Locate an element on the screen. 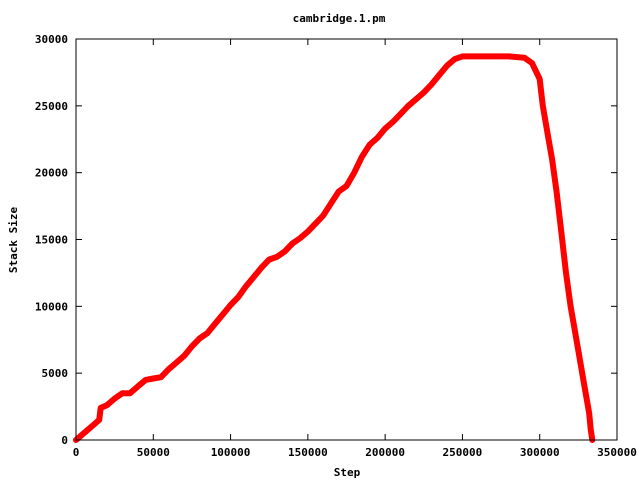  x-tick-label: 150000 is located at coordinates (308, 452).